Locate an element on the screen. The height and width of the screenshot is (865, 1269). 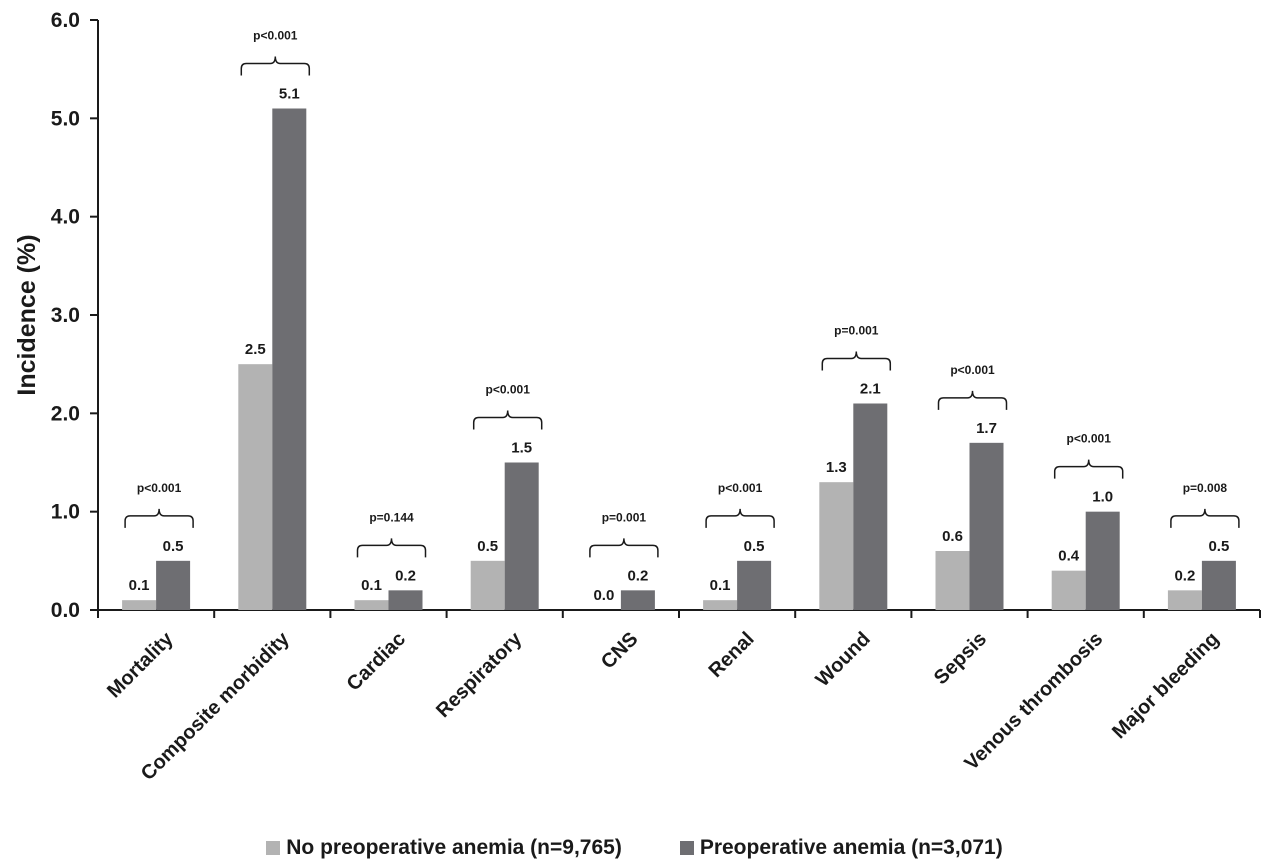
y-tick-label: 2.0 is located at coordinates (65, 413).